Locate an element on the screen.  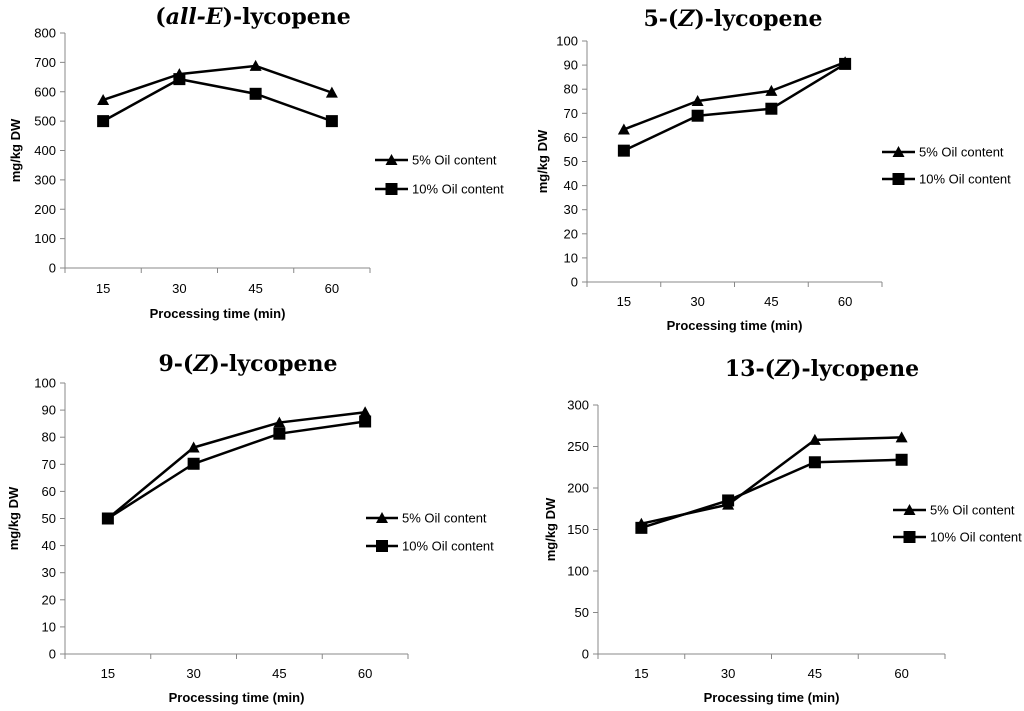
y-tick-label: 80 is located at coordinates (49, 437).